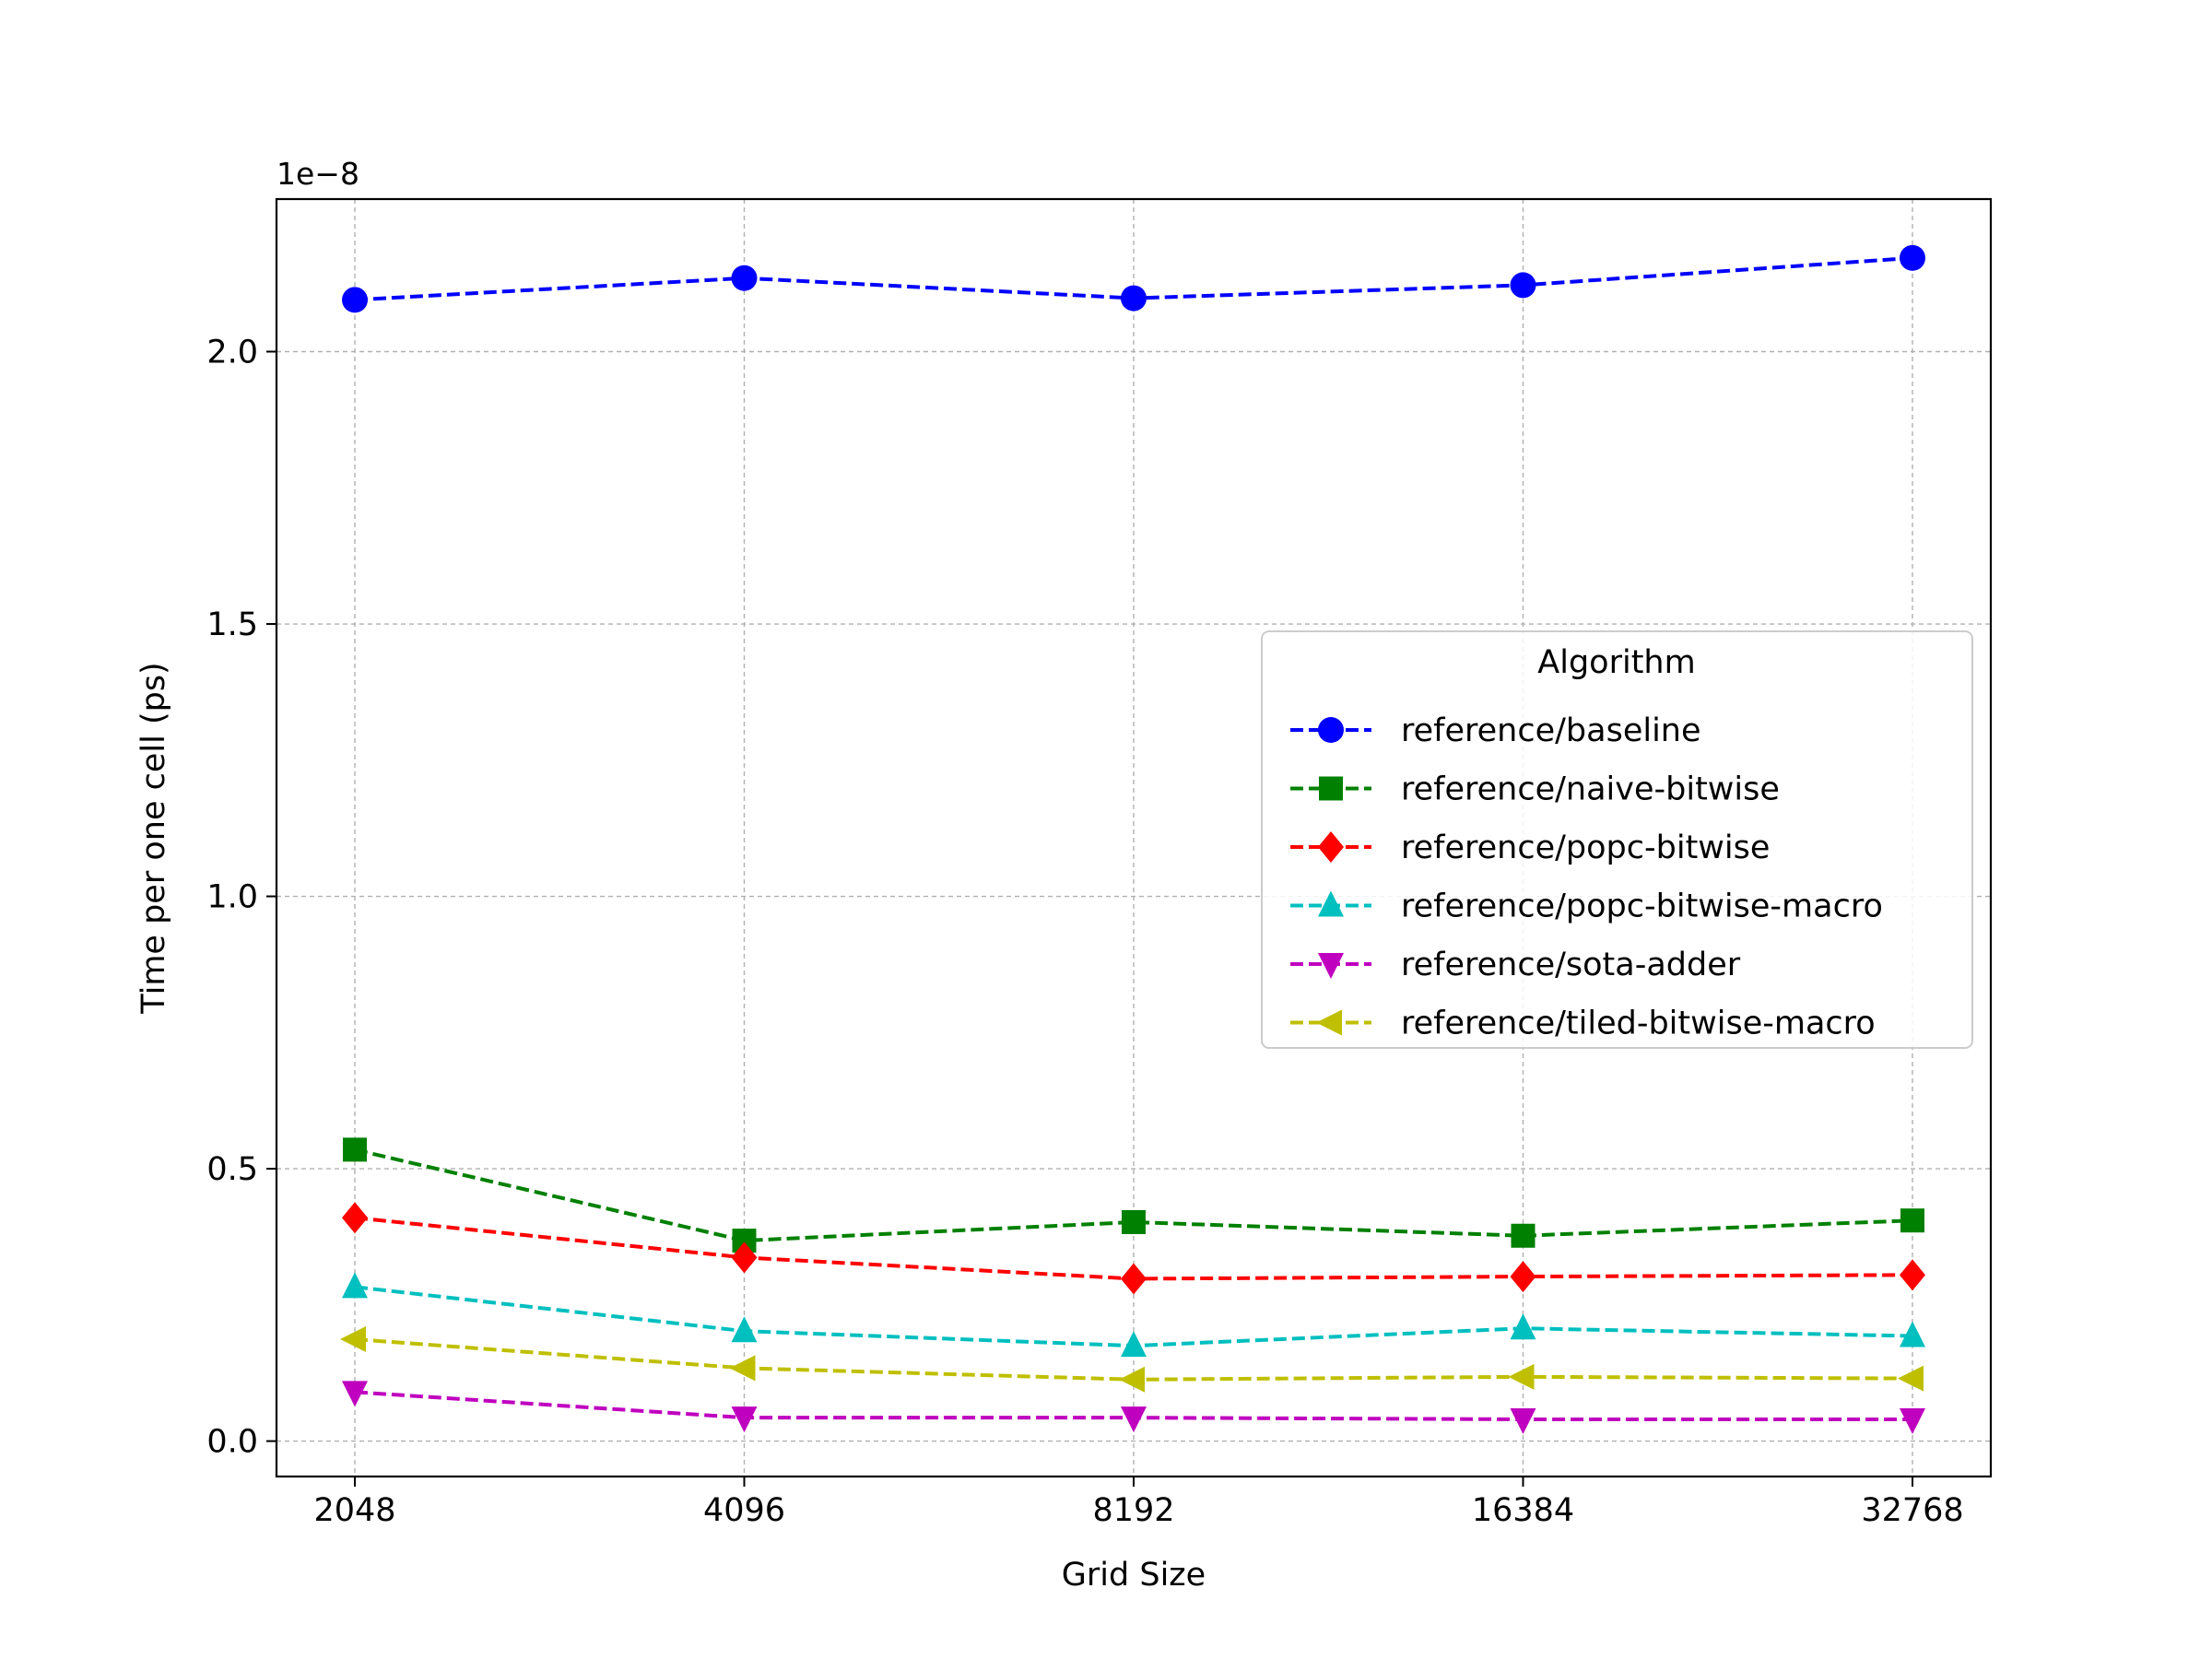 The height and width of the screenshot is (1659, 2212). I want to click on y-tick-label: 1.5, so click(232, 624).